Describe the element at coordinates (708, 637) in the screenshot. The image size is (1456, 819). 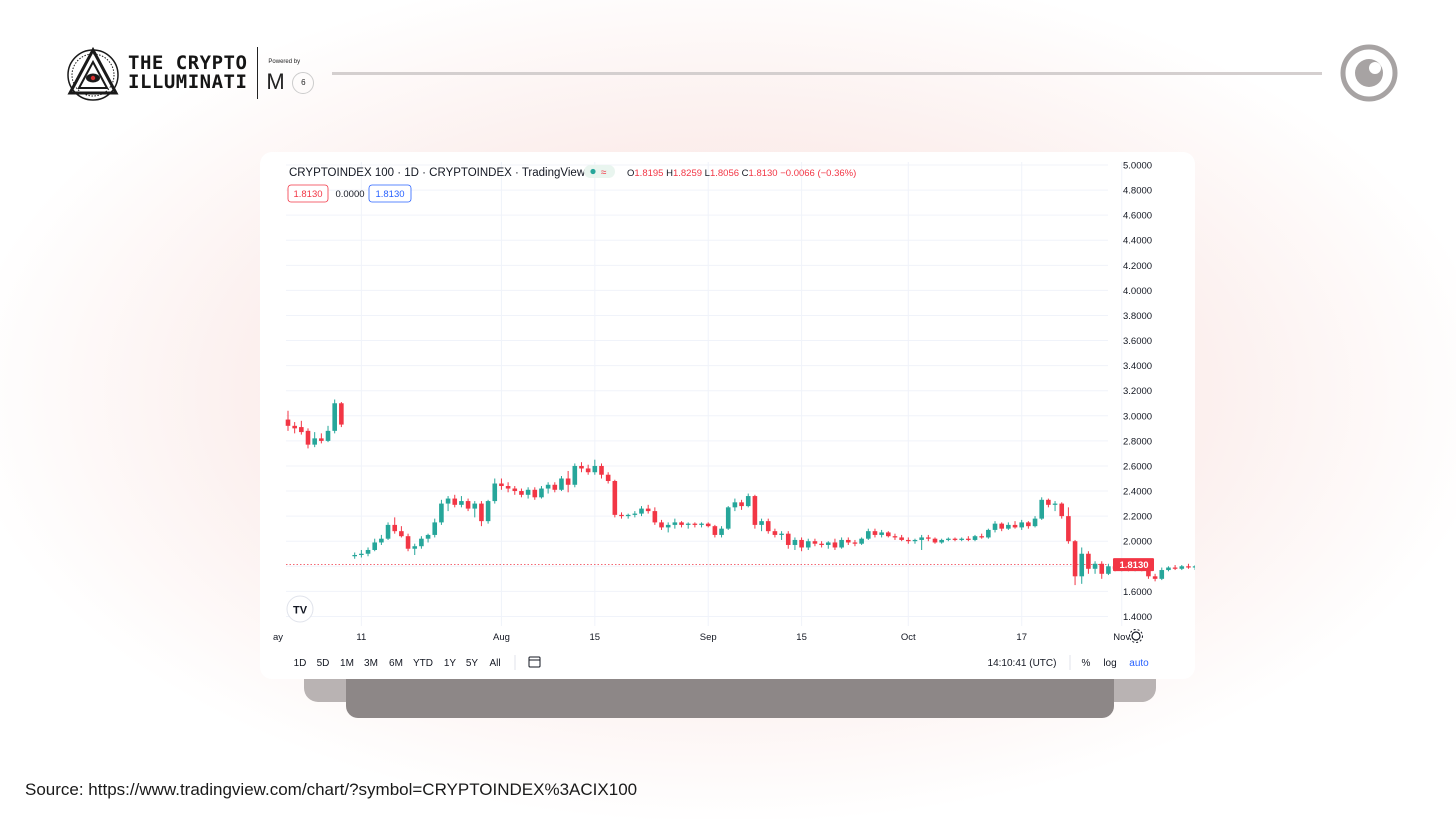
I see `x-tick-label: Sep` at that location.